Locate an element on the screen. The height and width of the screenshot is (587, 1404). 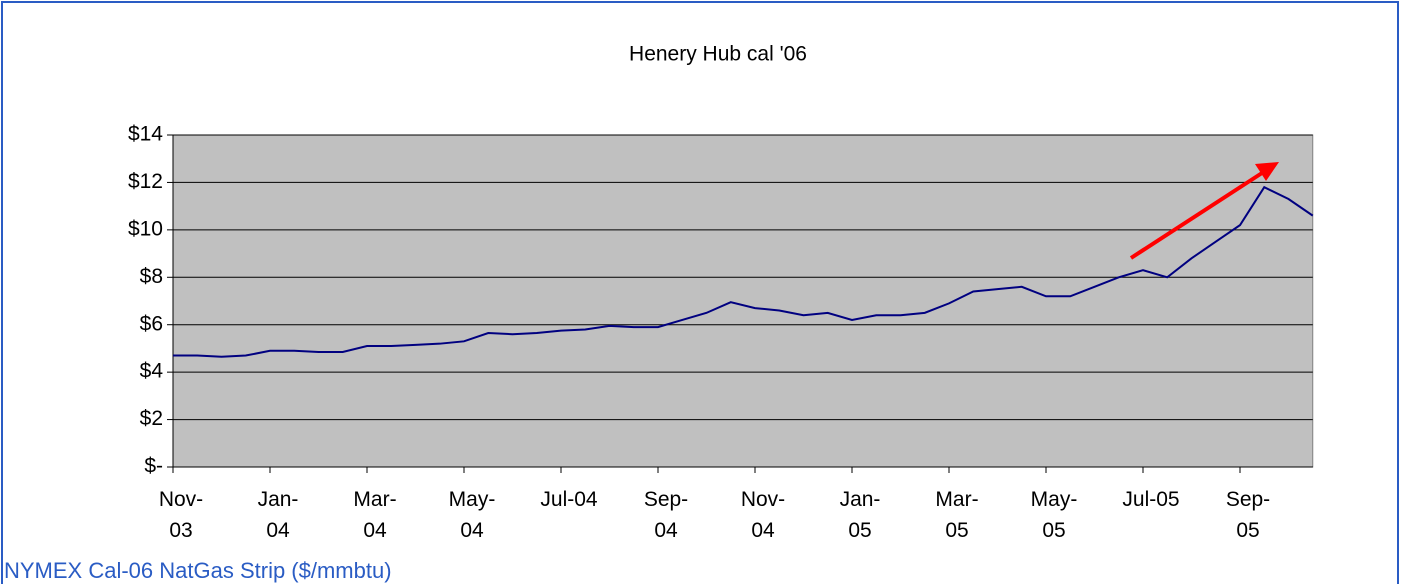
footnote: NYMEX Cal-06 NatGas Strip ($/mmbtu) is located at coordinates (198, 570).